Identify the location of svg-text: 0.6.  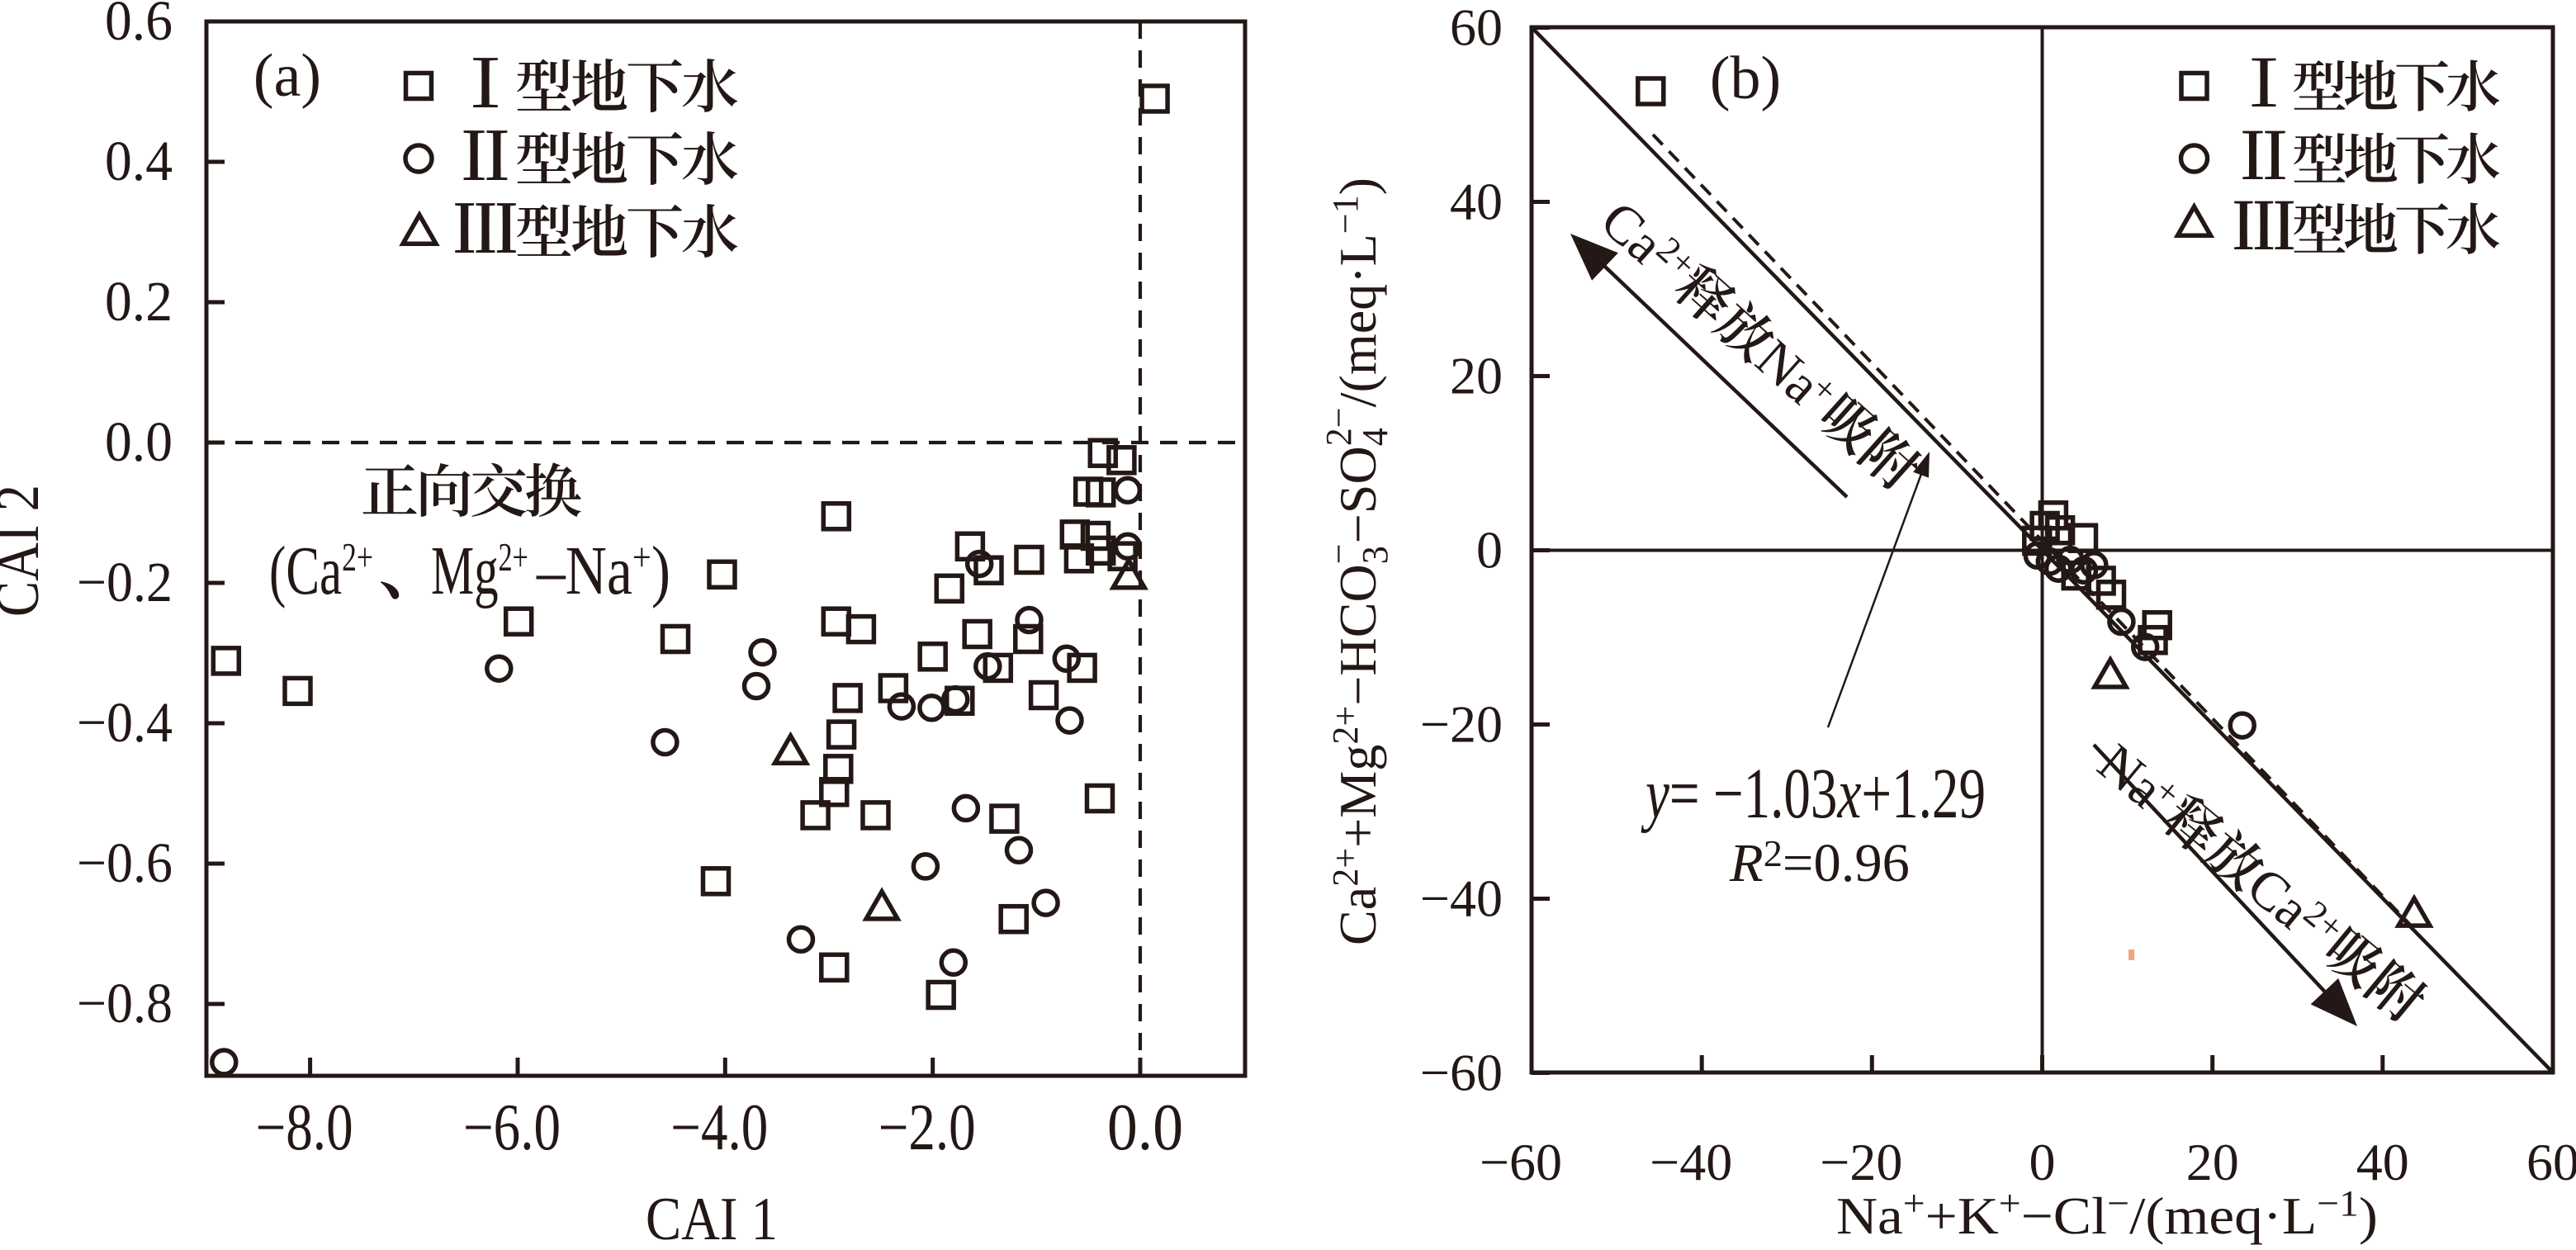
(139, 26).